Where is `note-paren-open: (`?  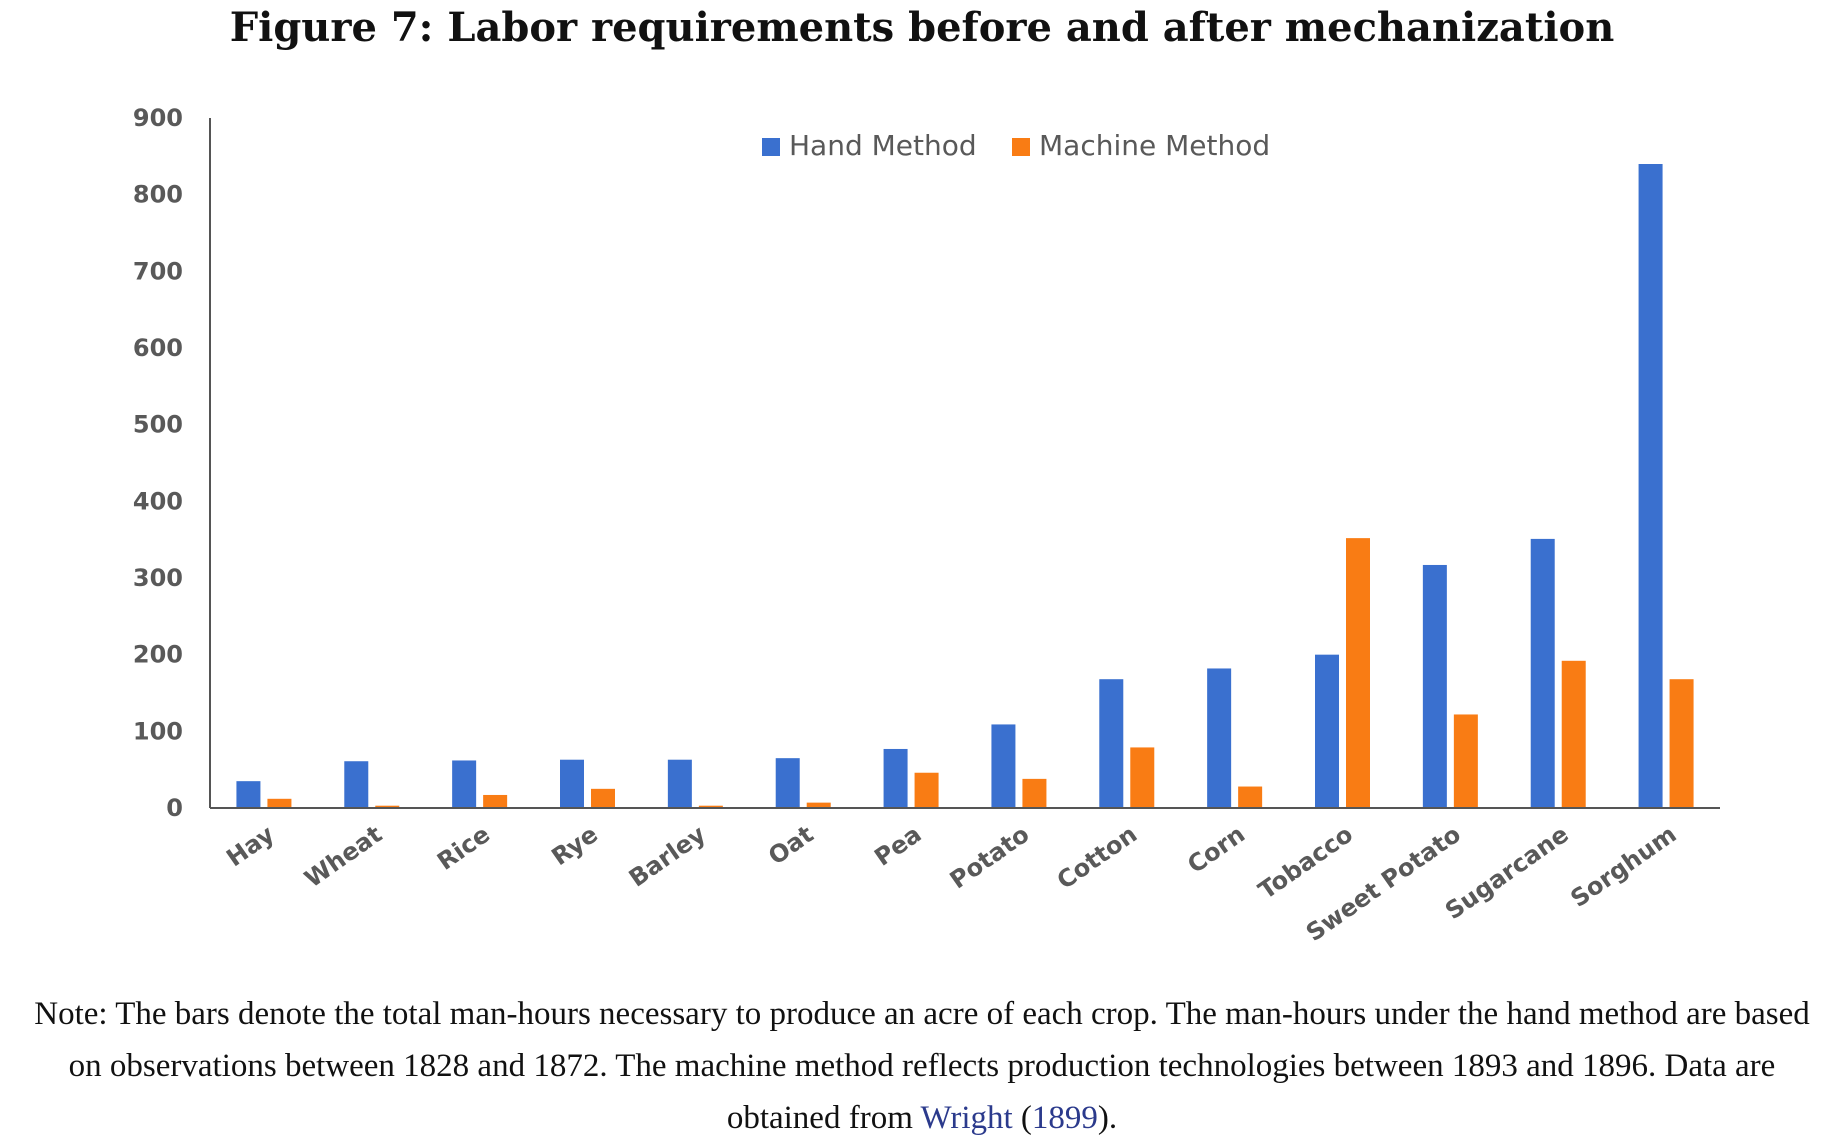
note-paren-open: ( is located at coordinates (1022, 1118).